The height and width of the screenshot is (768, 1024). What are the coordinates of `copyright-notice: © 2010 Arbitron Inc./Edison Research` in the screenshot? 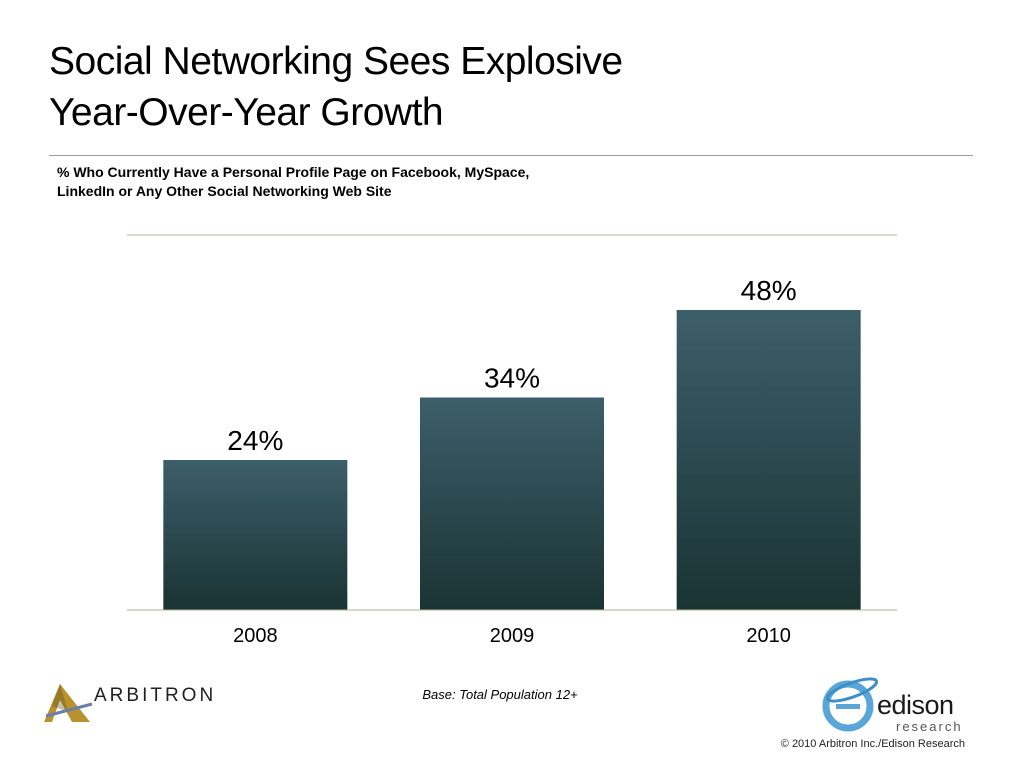 It's located at (872, 744).